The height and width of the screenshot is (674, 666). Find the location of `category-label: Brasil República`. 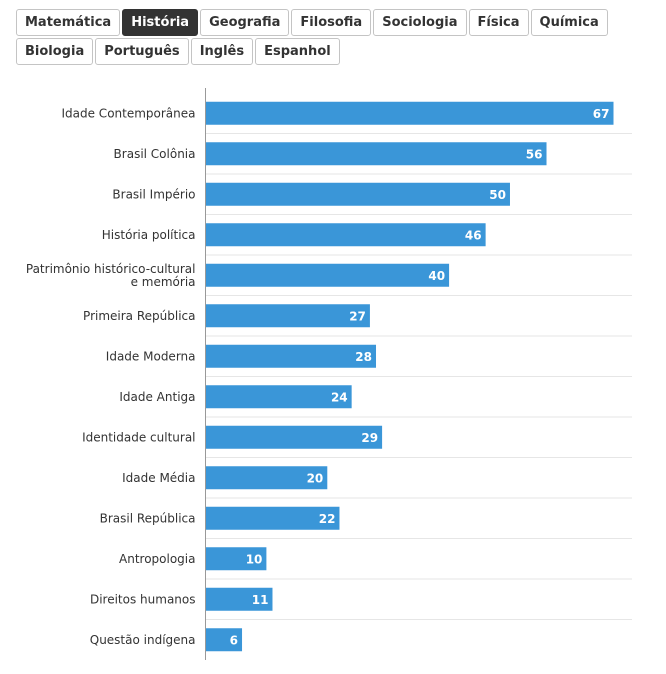

category-label: Brasil República is located at coordinates (148, 518).